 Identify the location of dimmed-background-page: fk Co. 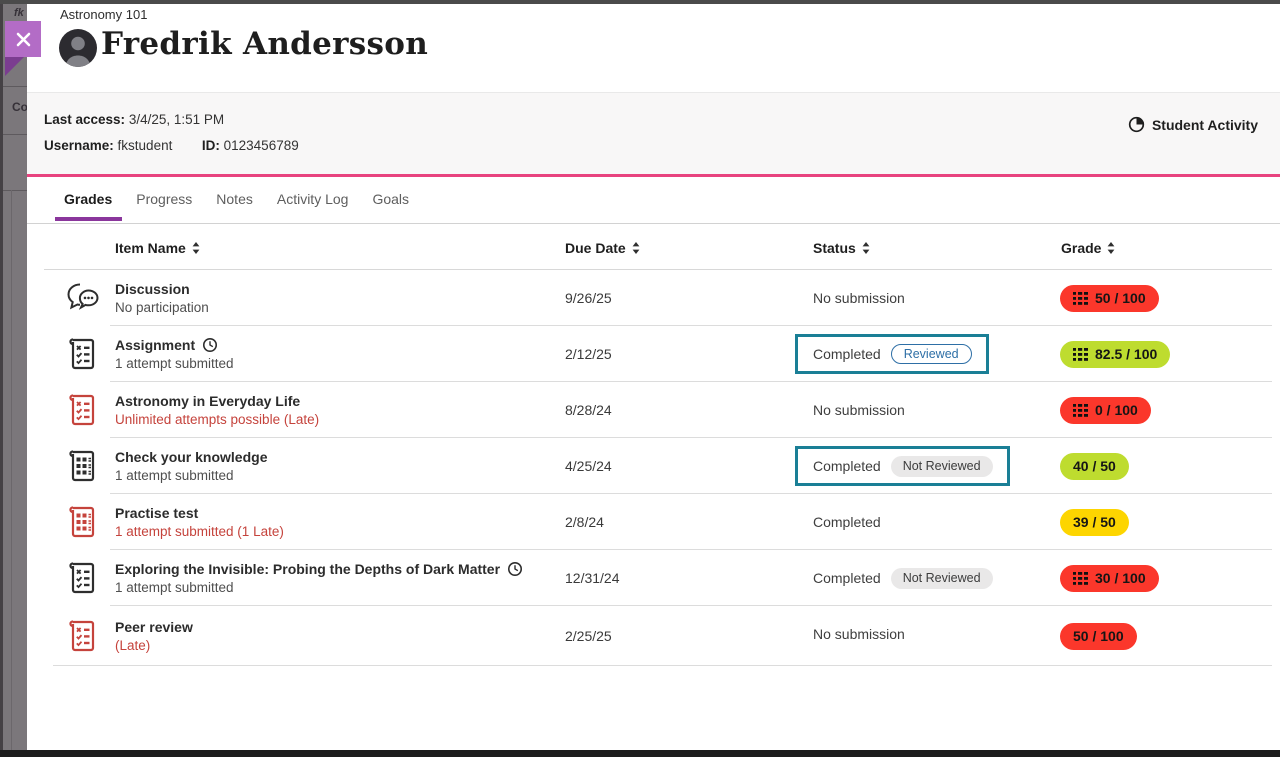
(14, 378).